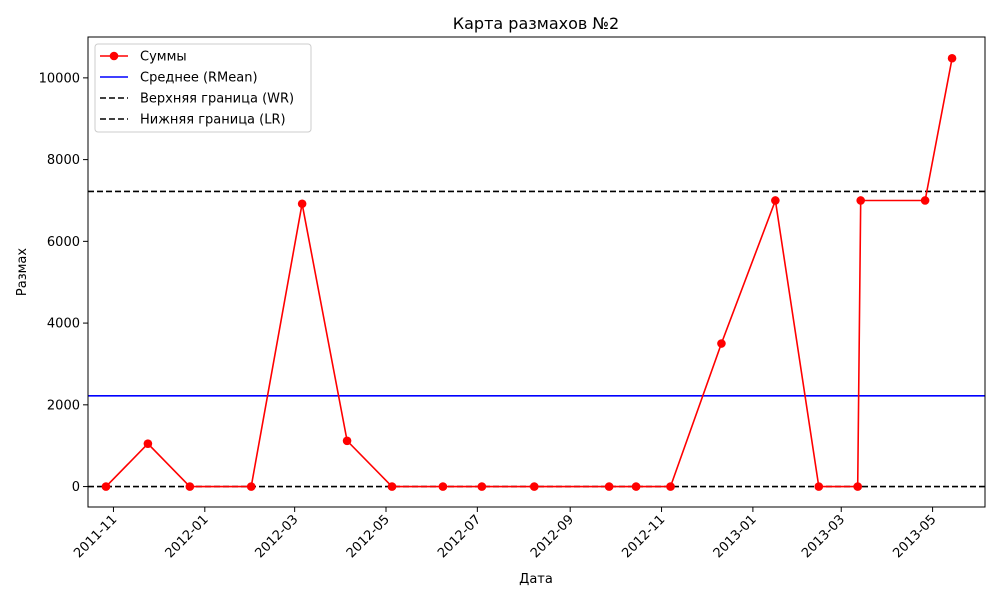 This screenshot has width=1000, height=600. What do you see at coordinates (63, 405) in the screenshot?
I see `y-tick-label: 2000` at bounding box center [63, 405].